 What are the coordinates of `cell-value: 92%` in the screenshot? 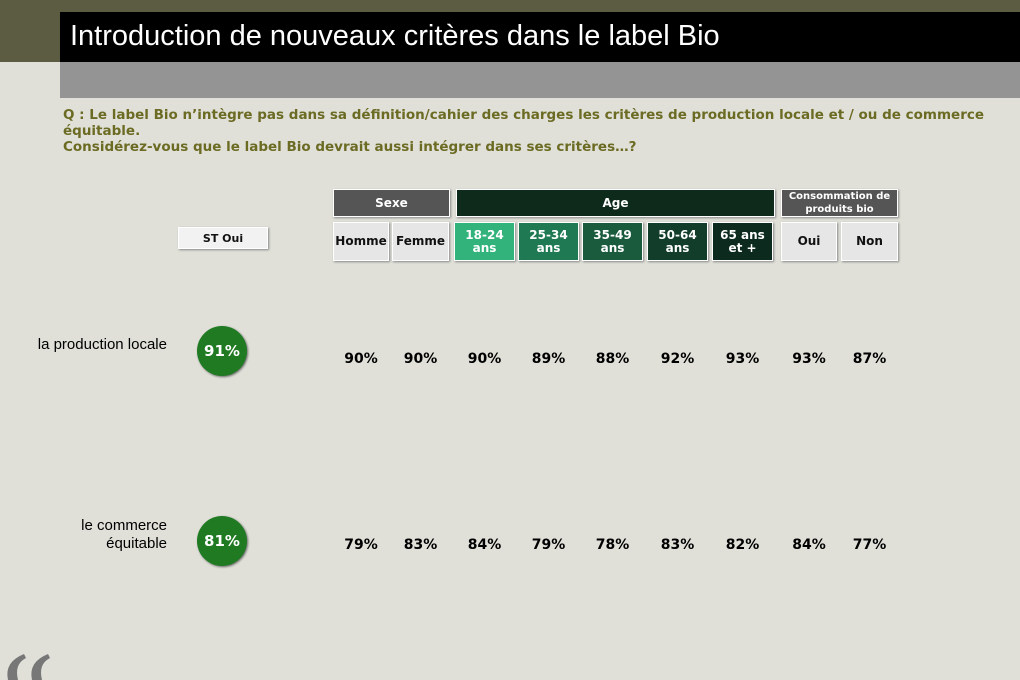 It's located at (677, 359).